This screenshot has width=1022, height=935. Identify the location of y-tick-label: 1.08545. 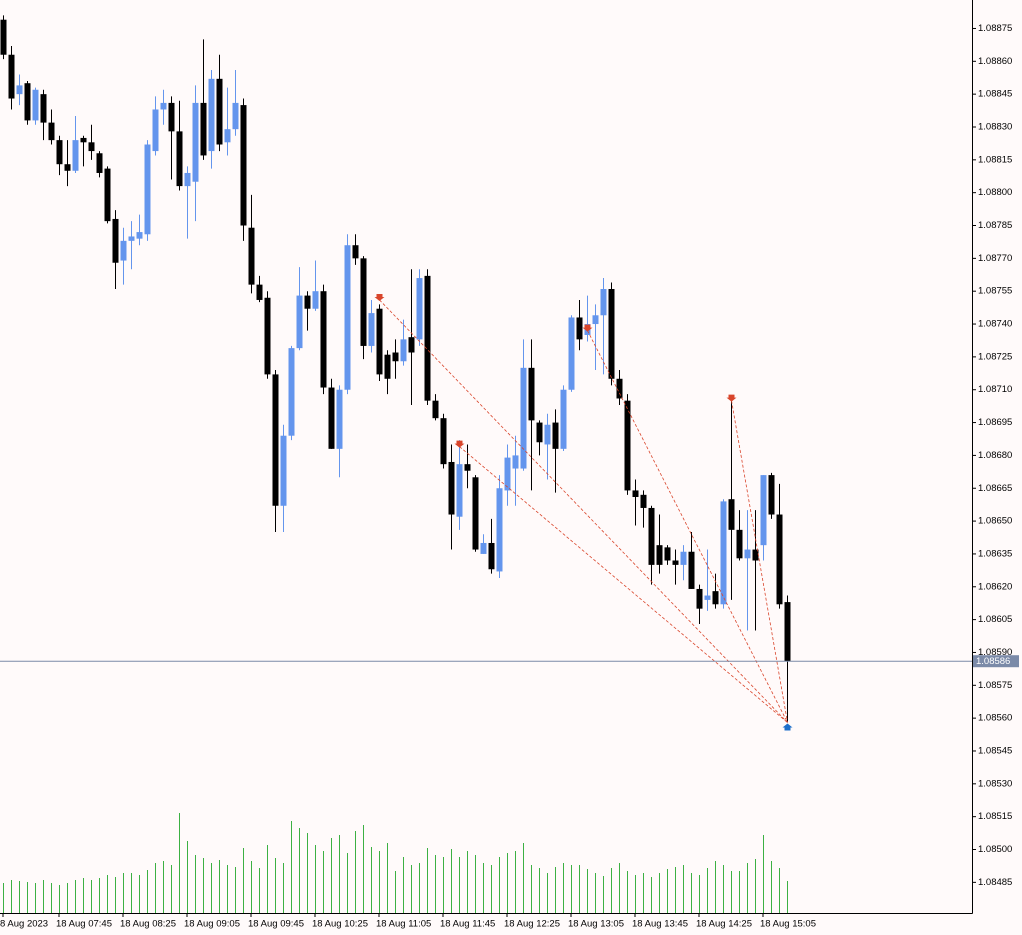
(995, 750).